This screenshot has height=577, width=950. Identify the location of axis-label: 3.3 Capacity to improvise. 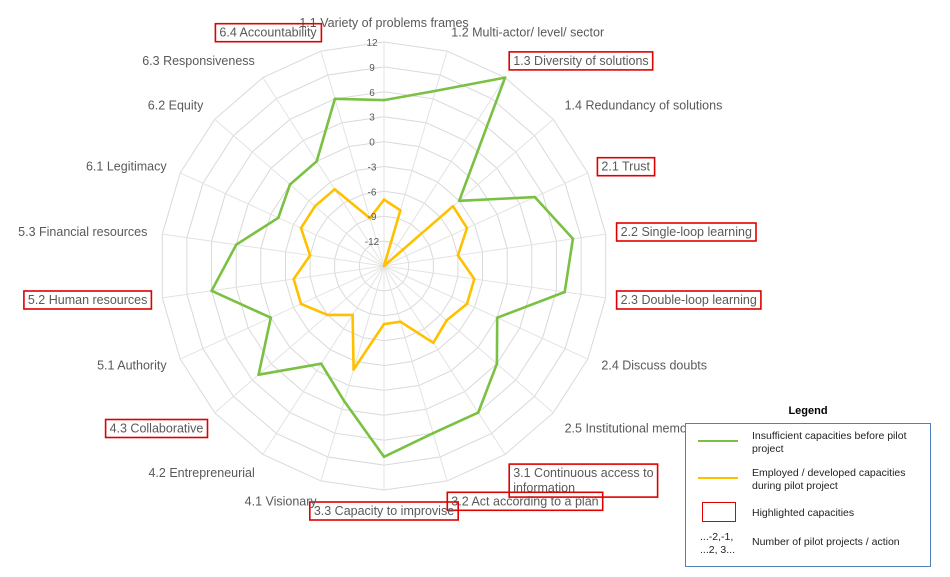
(384, 511).